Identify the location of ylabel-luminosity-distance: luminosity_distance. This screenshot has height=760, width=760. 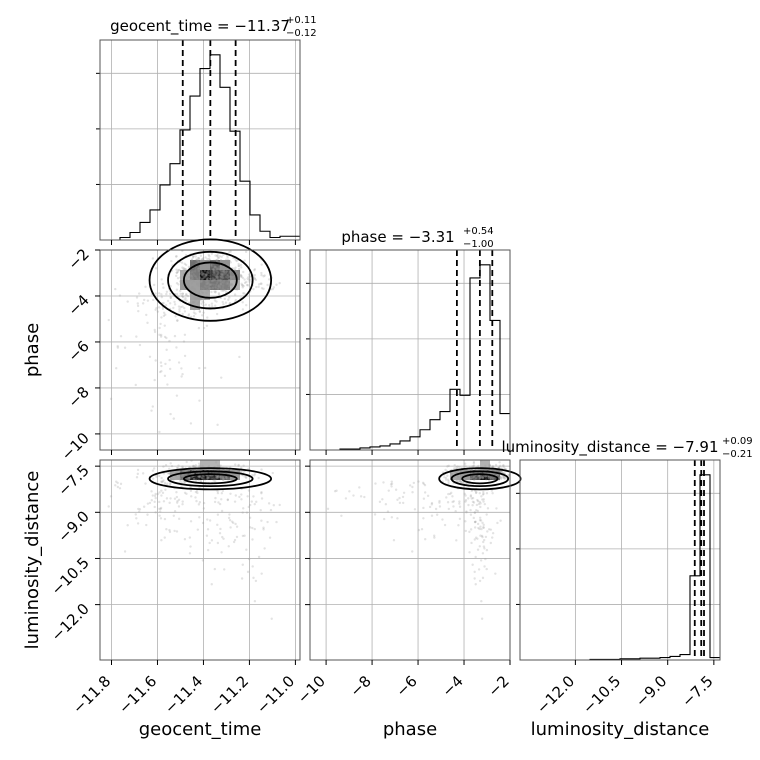
(32, 560).